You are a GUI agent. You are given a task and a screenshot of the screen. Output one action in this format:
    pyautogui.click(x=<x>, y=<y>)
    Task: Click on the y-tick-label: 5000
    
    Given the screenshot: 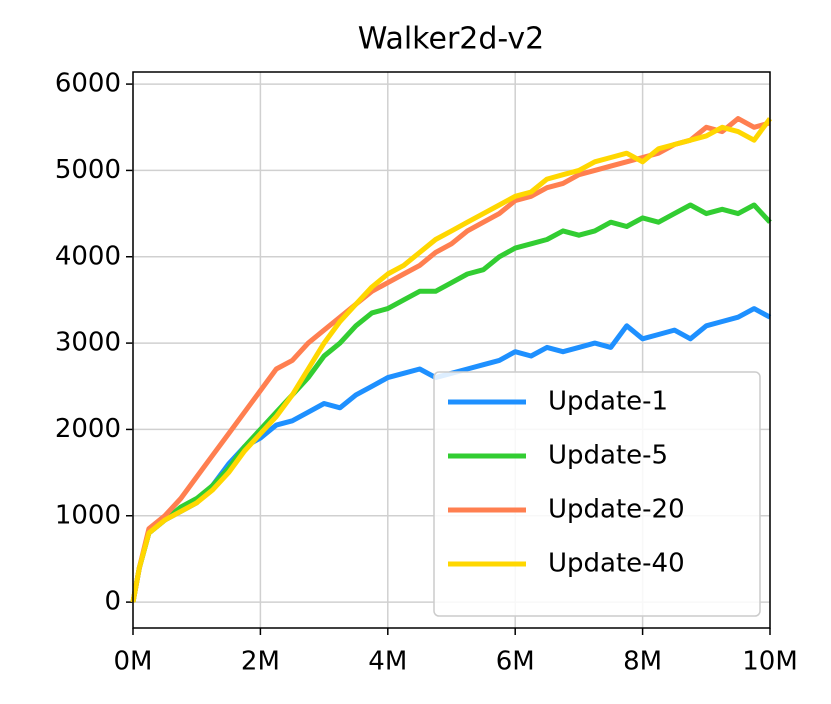 What is the action you would take?
    pyautogui.click(x=88, y=170)
    